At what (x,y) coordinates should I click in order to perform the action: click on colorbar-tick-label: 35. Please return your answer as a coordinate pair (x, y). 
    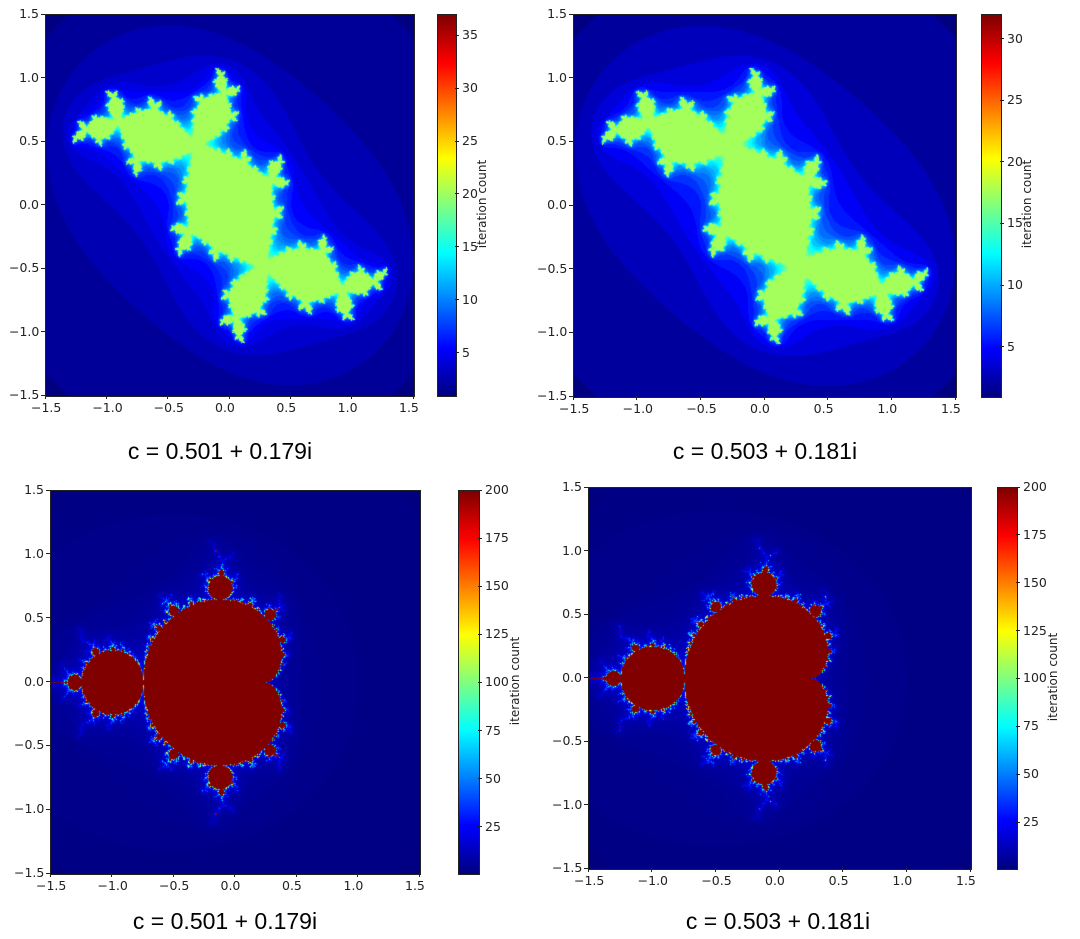
    Looking at the image, I should click on (470, 35).